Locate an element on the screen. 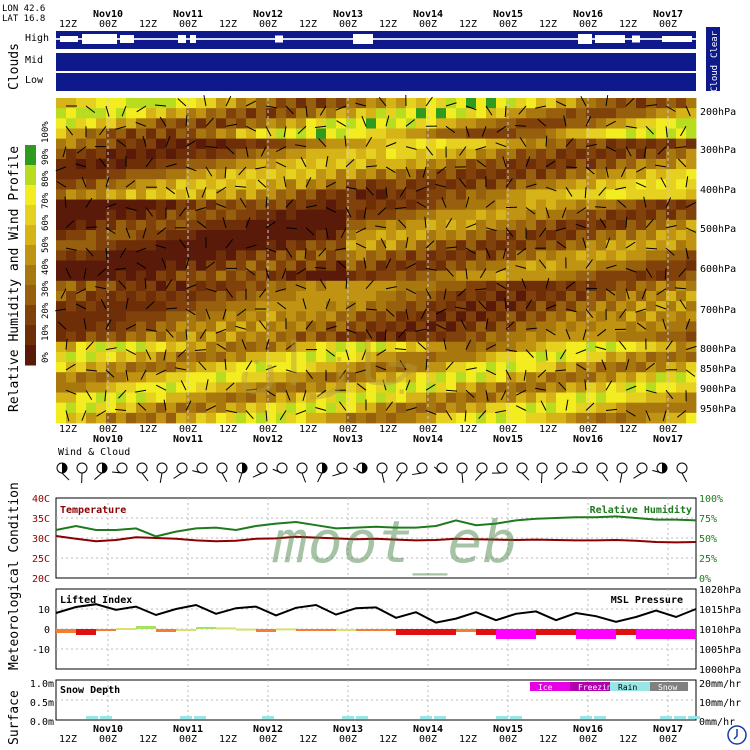 The width and height of the screenshot is (750, 750). profile-watermark: جازان is located at coordinates (330, 365).